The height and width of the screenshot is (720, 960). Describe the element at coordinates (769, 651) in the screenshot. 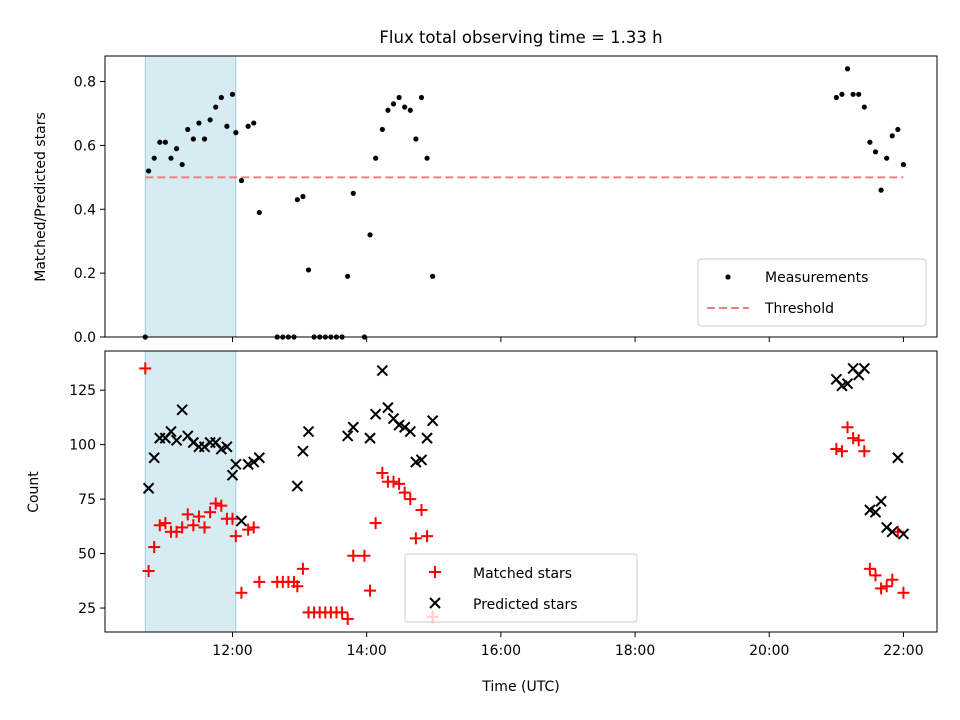

I see `x-tick-label: 20:00` at that location.